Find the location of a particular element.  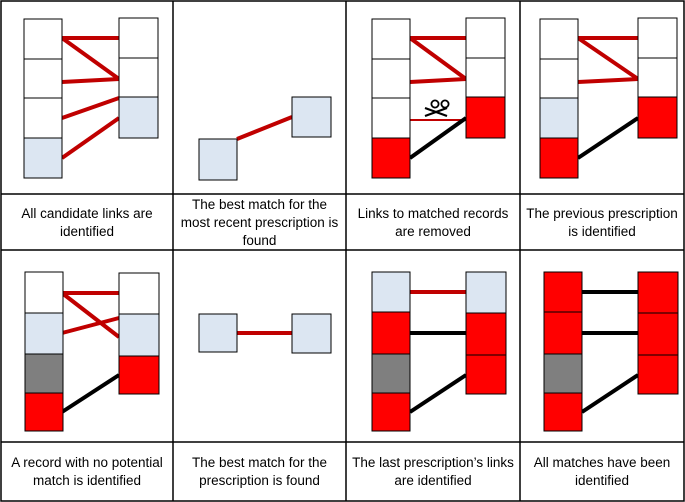

panel-6-graphic is located at coordinates (265, 333).